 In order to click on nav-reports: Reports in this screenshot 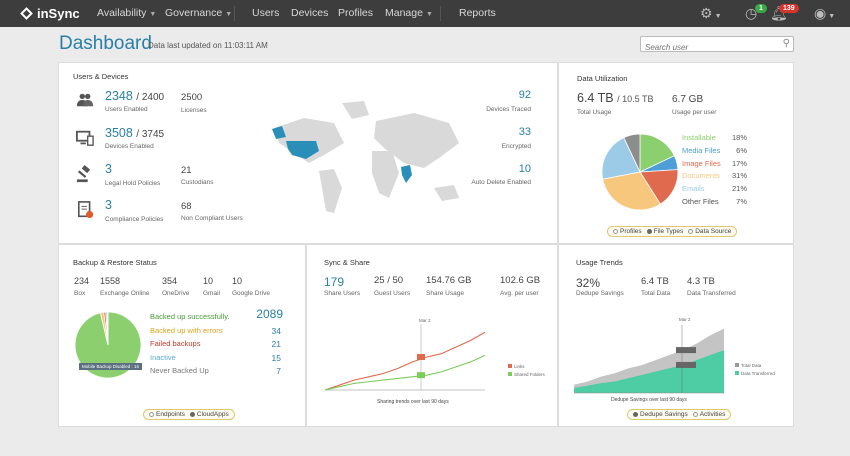, I will do `click(477, 13)`.